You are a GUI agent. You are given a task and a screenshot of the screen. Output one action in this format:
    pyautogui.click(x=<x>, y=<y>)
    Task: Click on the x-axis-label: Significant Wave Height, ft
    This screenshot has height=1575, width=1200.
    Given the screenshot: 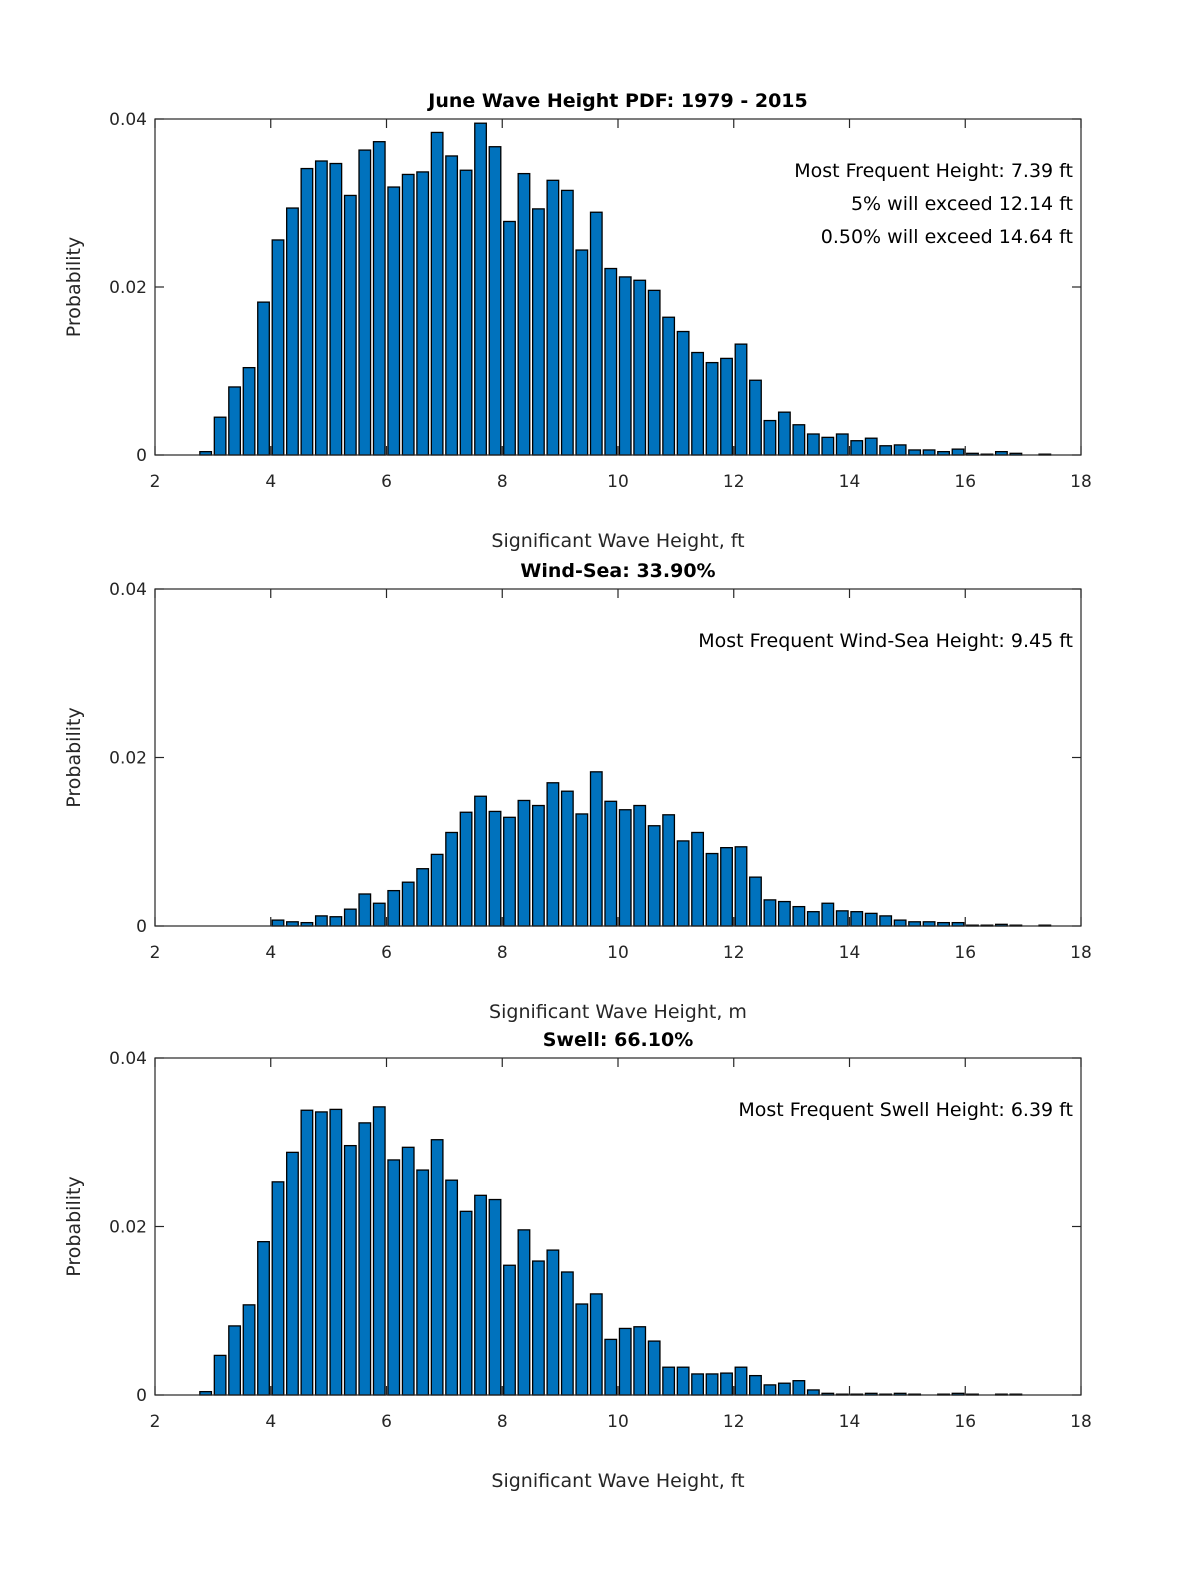 What is the action you would take?
    pyautogui.click(x=617, y=1481)
    